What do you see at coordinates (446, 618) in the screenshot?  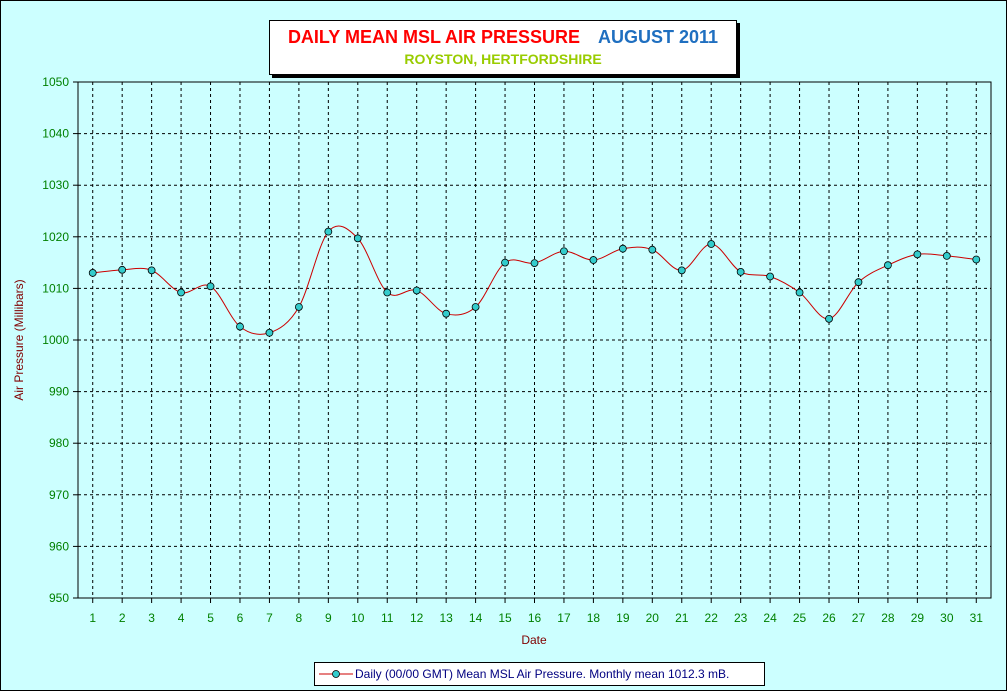 I see `x-tick-label: 13` at bounding box center [446, 618].